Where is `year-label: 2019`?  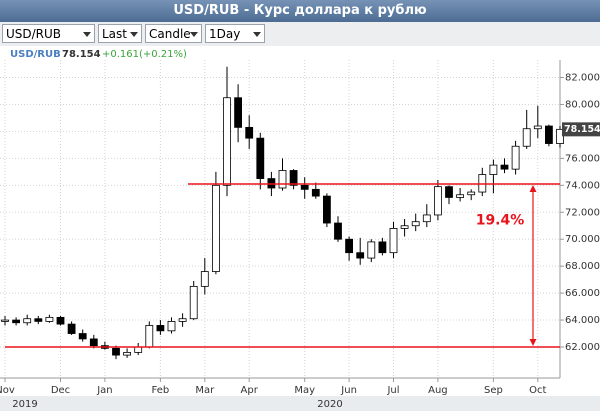
year-label: 2019 is located at coordinates (24, 404).